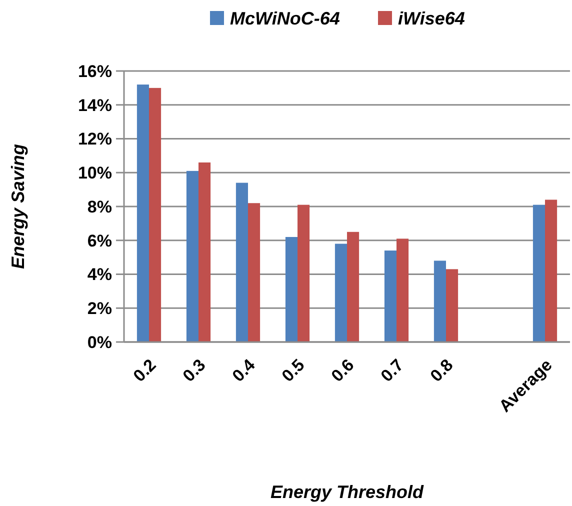 This screenshot has height=506, width=572. What do you see at coordinates (392, 370) in the screenshot?
I see `x-tick-label: 0.7` at bounding box center [392, 370].